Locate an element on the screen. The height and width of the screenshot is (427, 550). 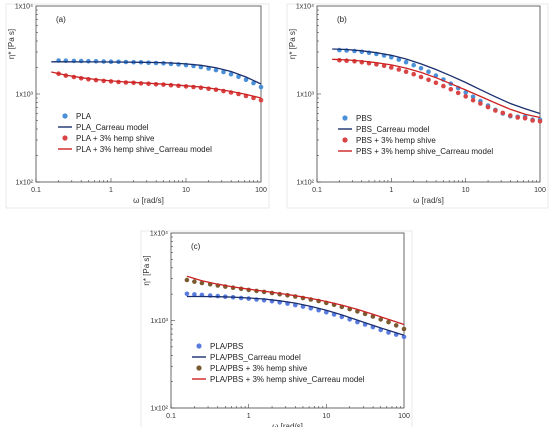
legend-entry: PLA/PBS + 3% hemp shive is located at coordinates (259, 368).